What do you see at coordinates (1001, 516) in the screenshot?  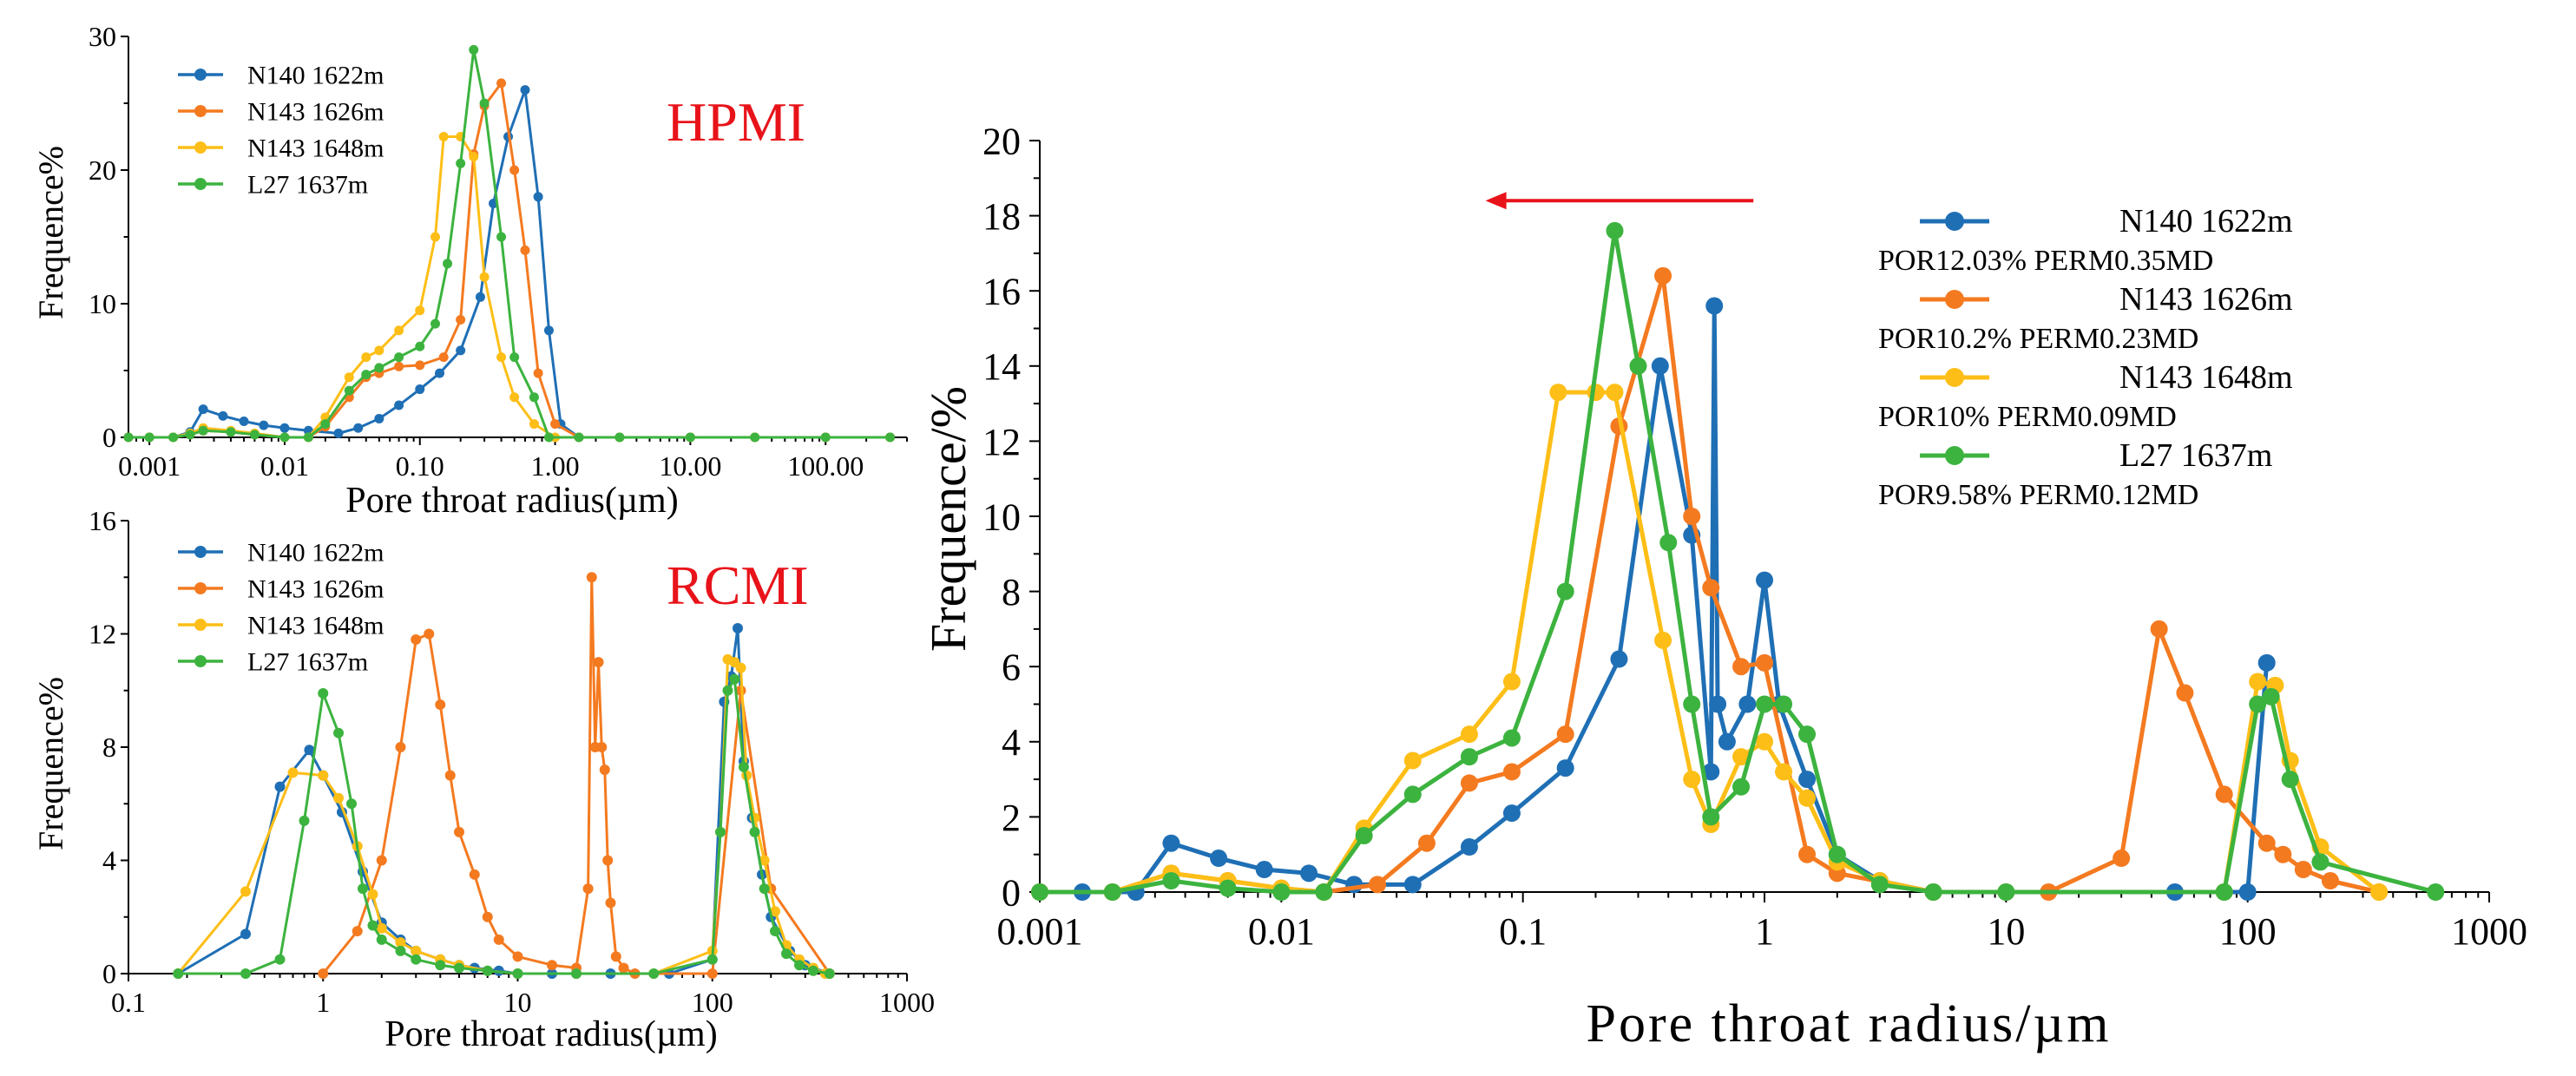 I see `main-y-tick-label: 10` at bounding box center [1001, 516].